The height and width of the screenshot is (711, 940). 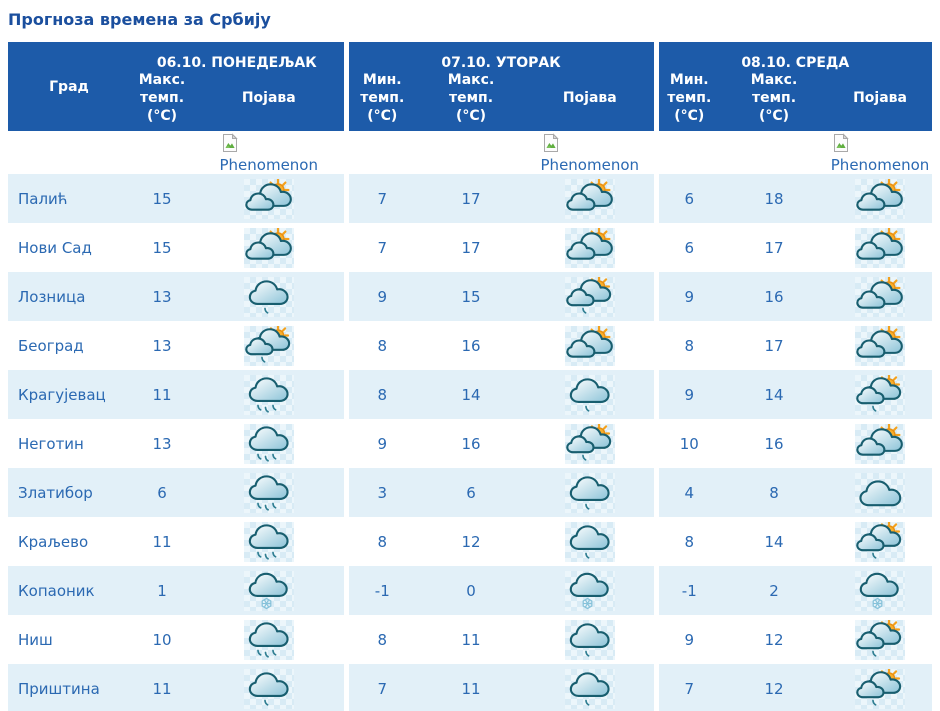 What do you see at coordinates (69, 394) in the screenshot?
I see `city-cell: Крагујевац` at bounding box center [69, 394].